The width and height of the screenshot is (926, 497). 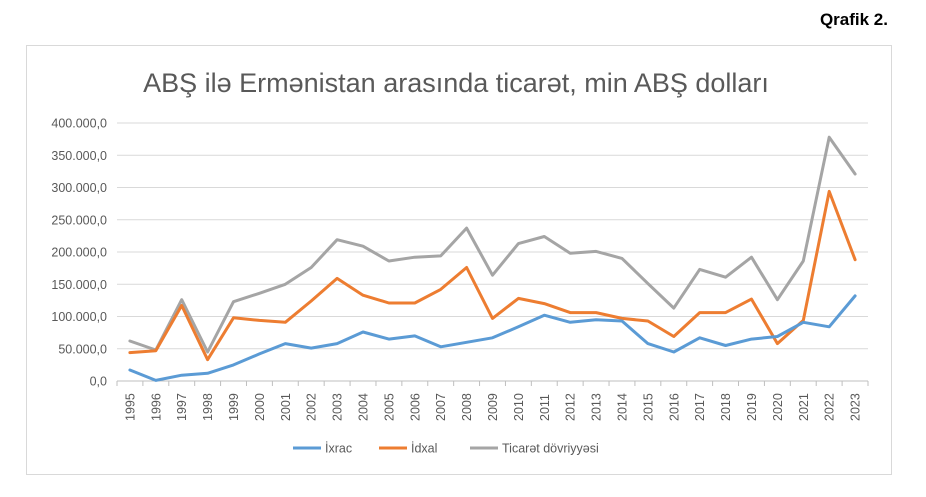 I want to click on y-tick-label: 350.000,0, so click(x=79, y=156).